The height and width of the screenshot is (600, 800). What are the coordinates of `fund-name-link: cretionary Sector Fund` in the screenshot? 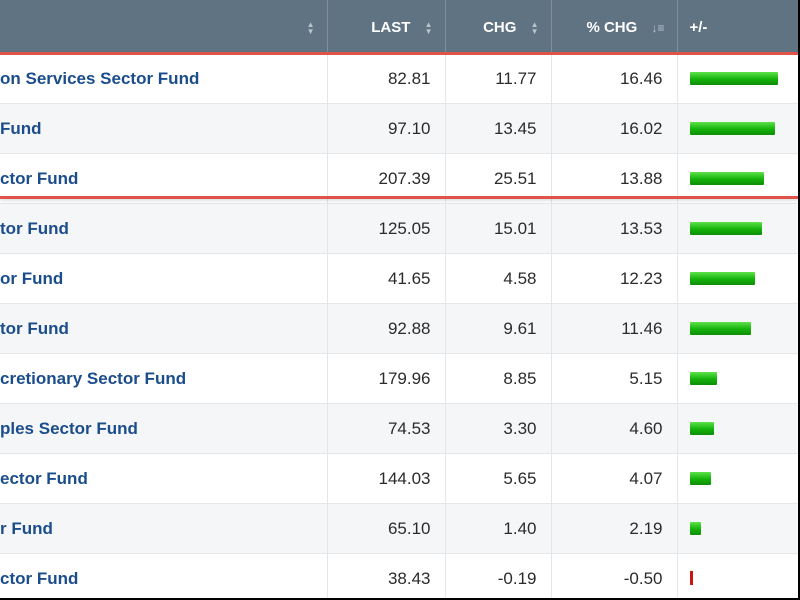 It's located at (164, 378).